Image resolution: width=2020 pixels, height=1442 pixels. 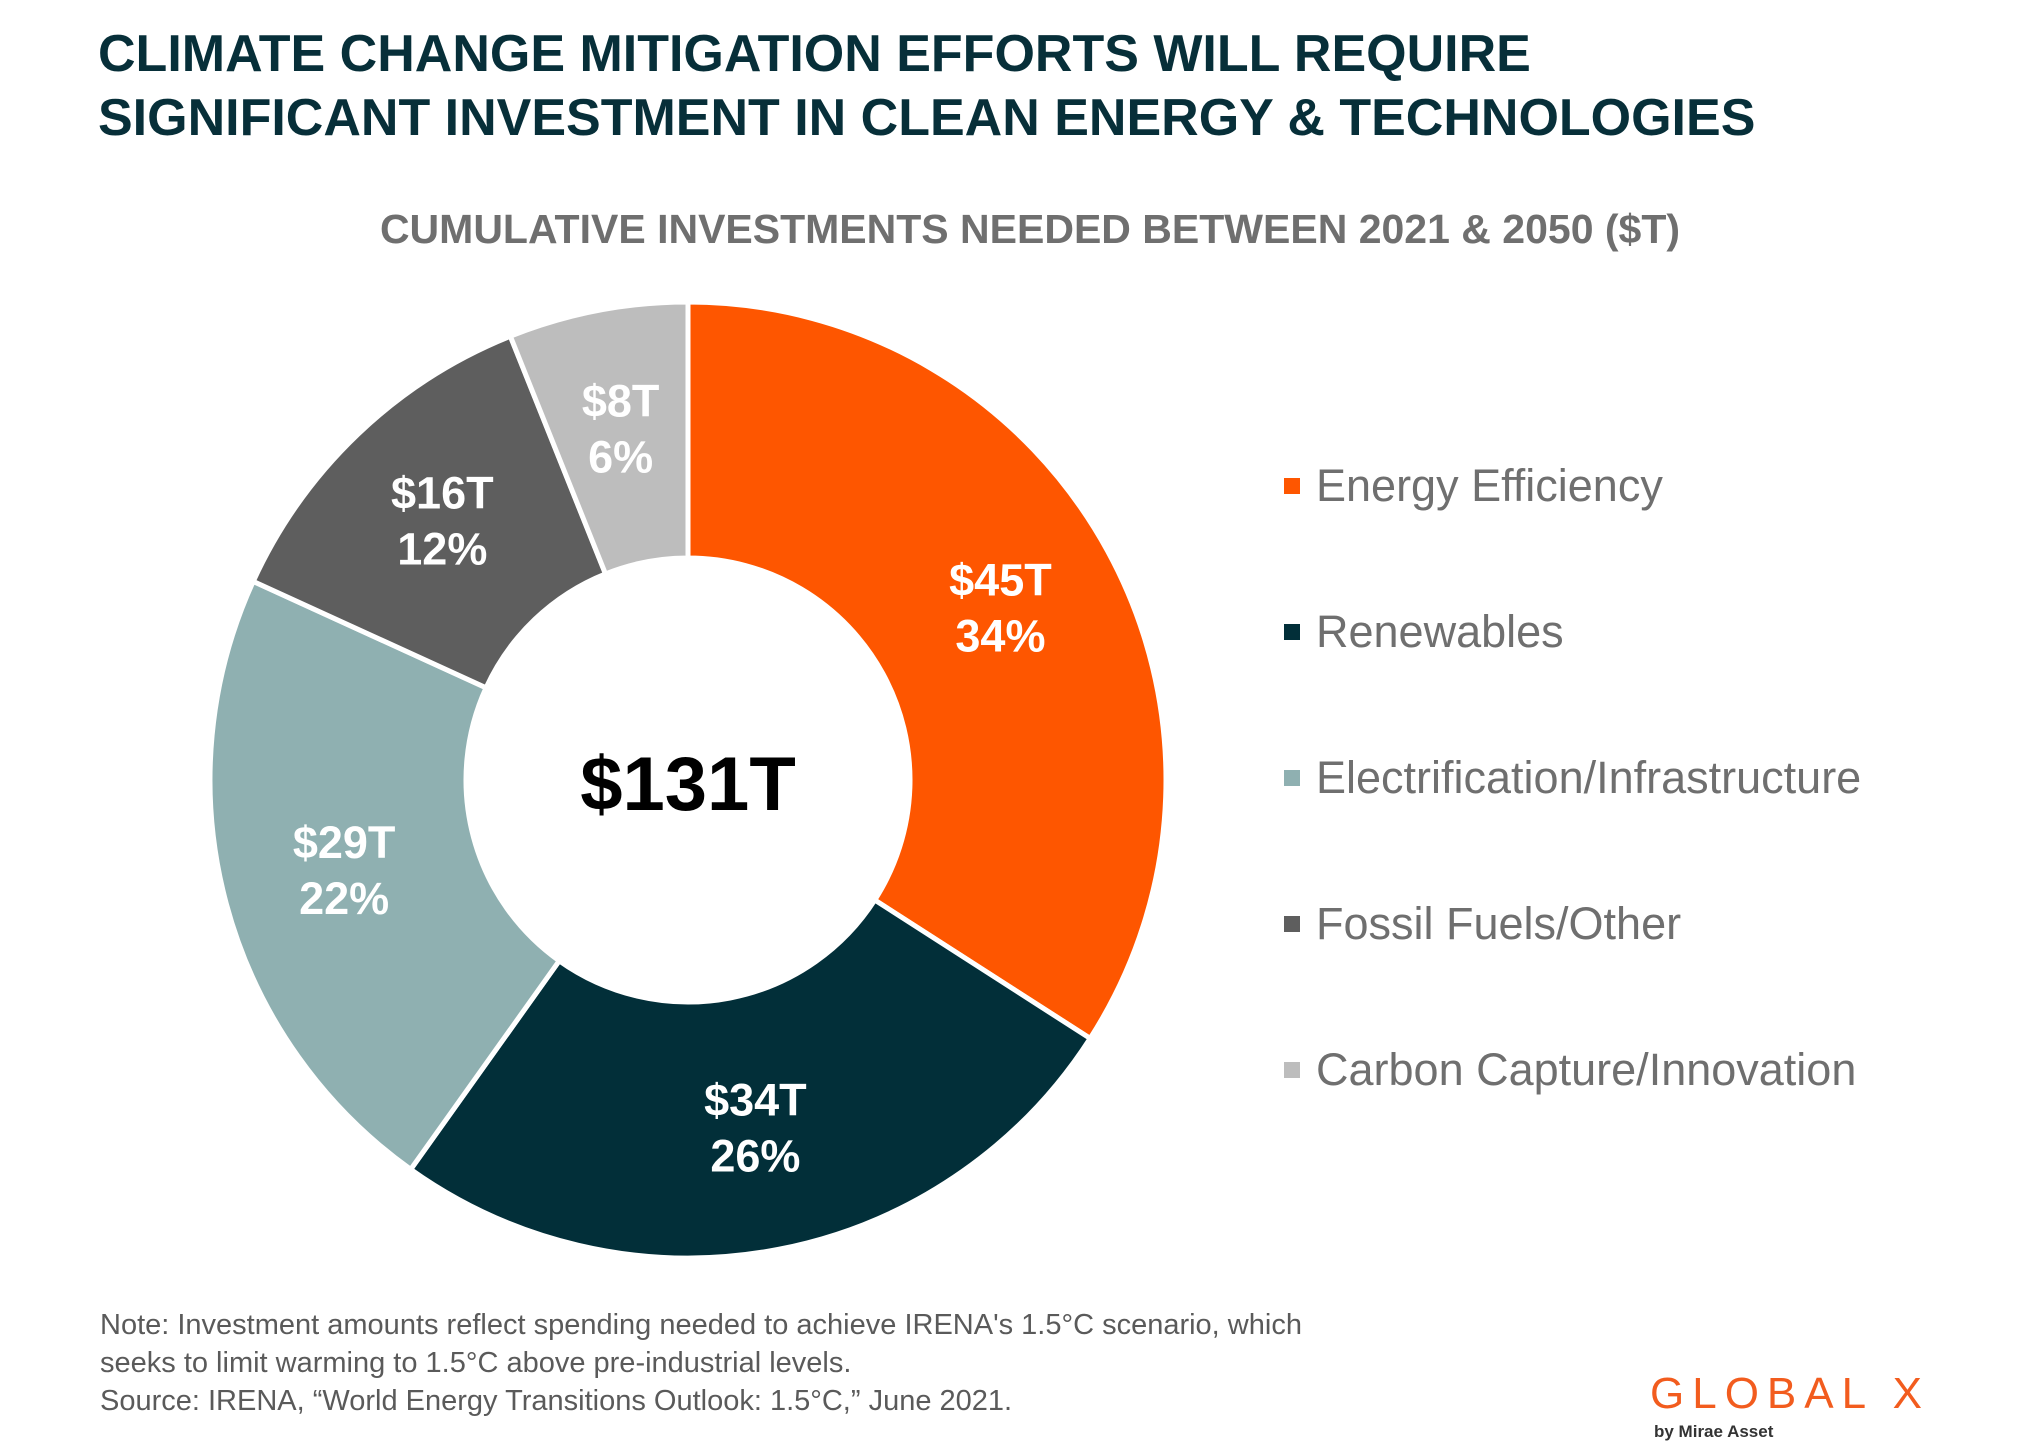 What do you see at coordinates (344, 898) in the screenshot?
I see `slice-percent-label-2: 22%` at bounding box center [344, 898].